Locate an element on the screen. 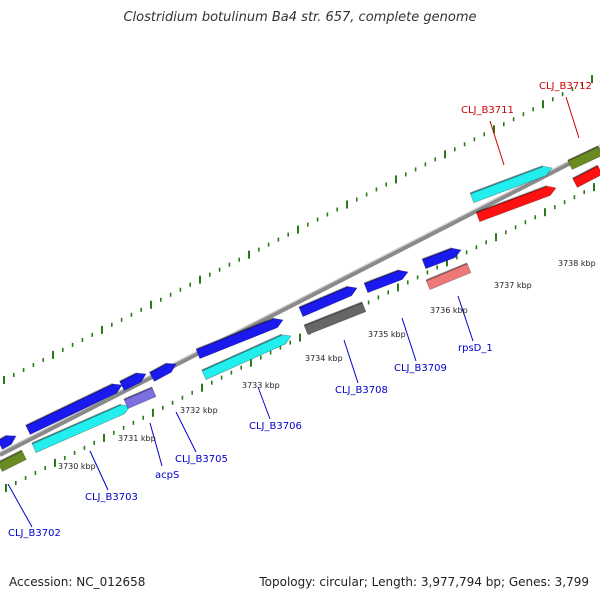 Image resolution: width=600 pixels, height=600 pixels. gene-label: CLJ_B3706 is located at coordinates (275, 426).